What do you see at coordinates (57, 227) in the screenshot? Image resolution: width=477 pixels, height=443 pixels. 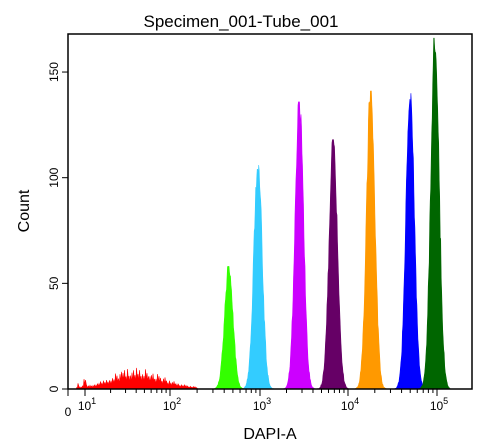 I see `y-axis: 0 50 100 150` at bounding box center [57, 227].